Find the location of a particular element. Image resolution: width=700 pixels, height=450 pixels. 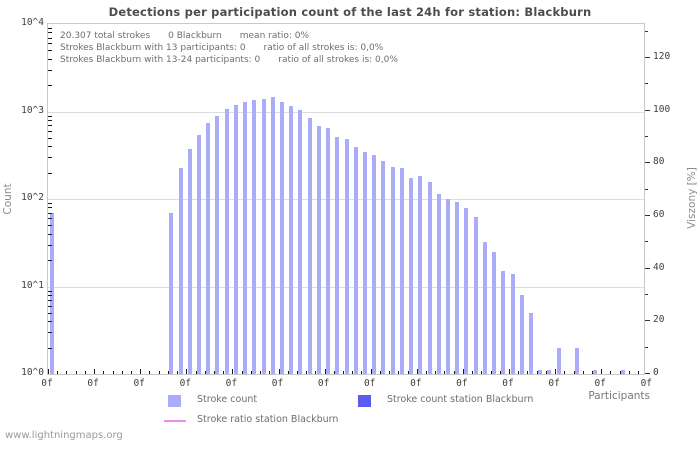

y-left-tick-label: 10^1 is located at coordinates (32, 285).